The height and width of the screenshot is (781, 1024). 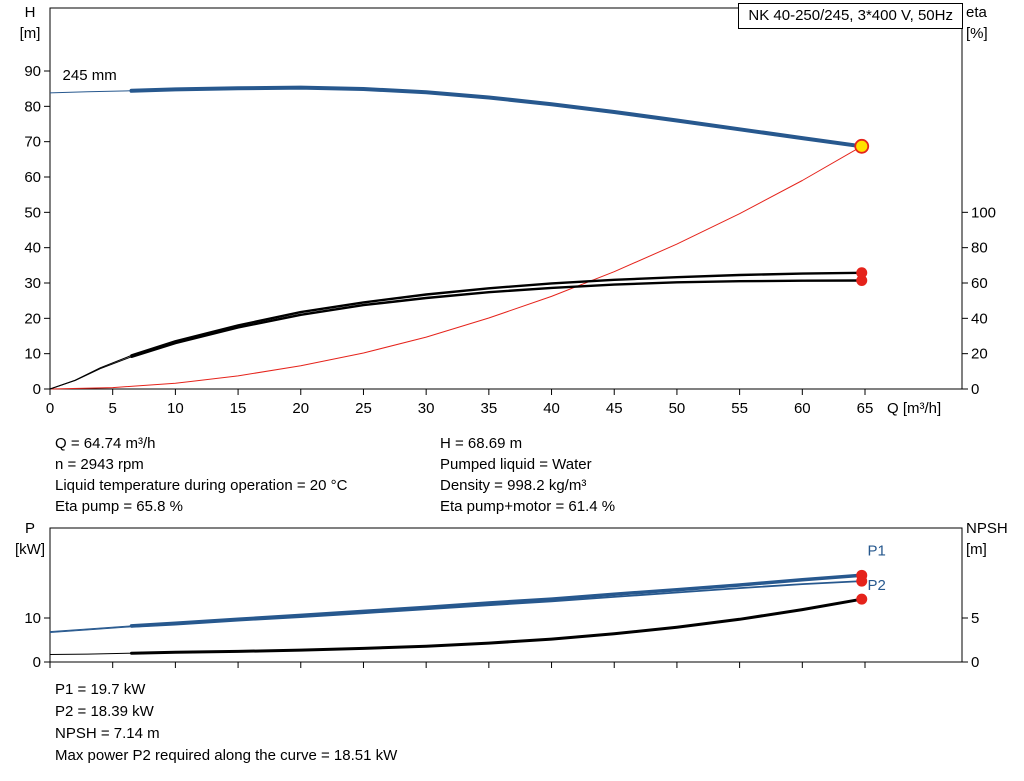 What do you see at coordinates (30, 539) in the screenshot?
I see `p-axis-label: P [kW]` at bounding box center [30, 539].